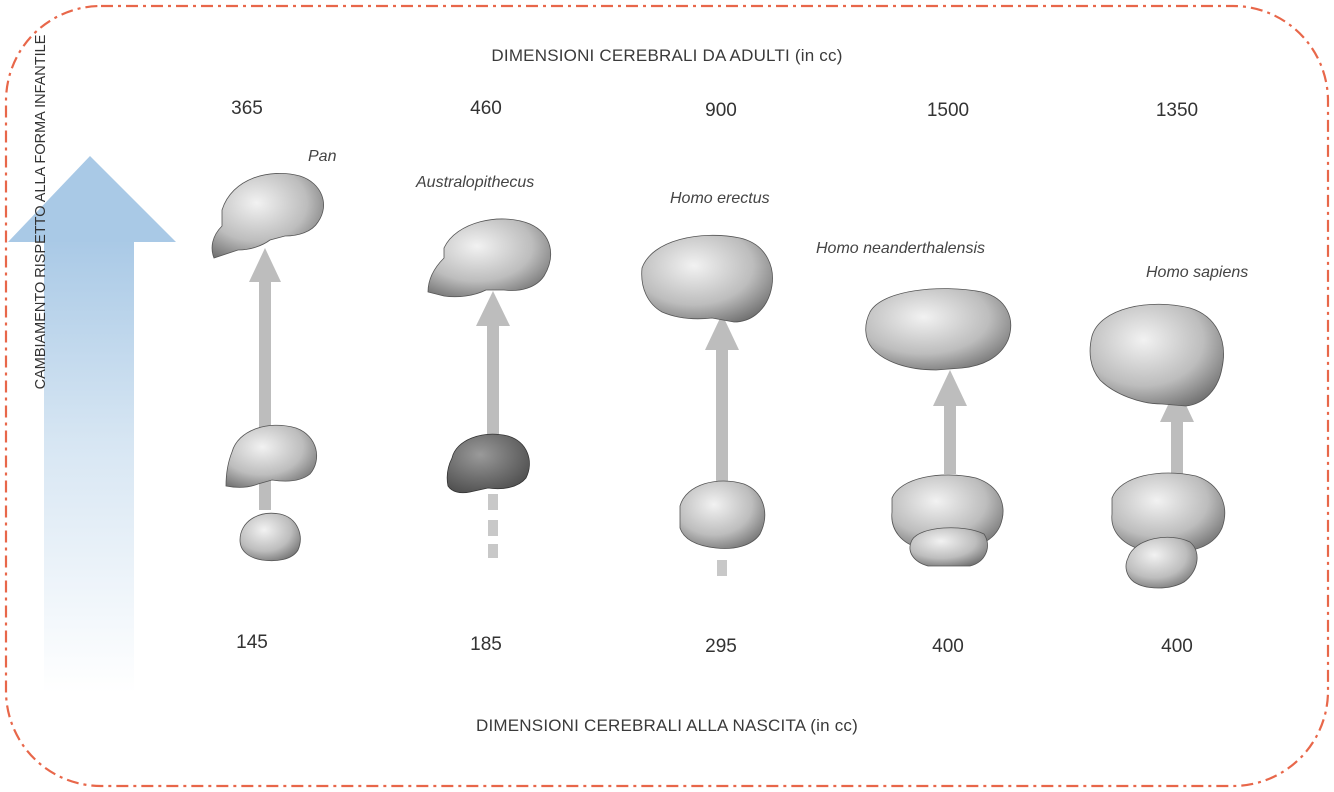  I want to click on pan-infant-skull, so click(270, 537).